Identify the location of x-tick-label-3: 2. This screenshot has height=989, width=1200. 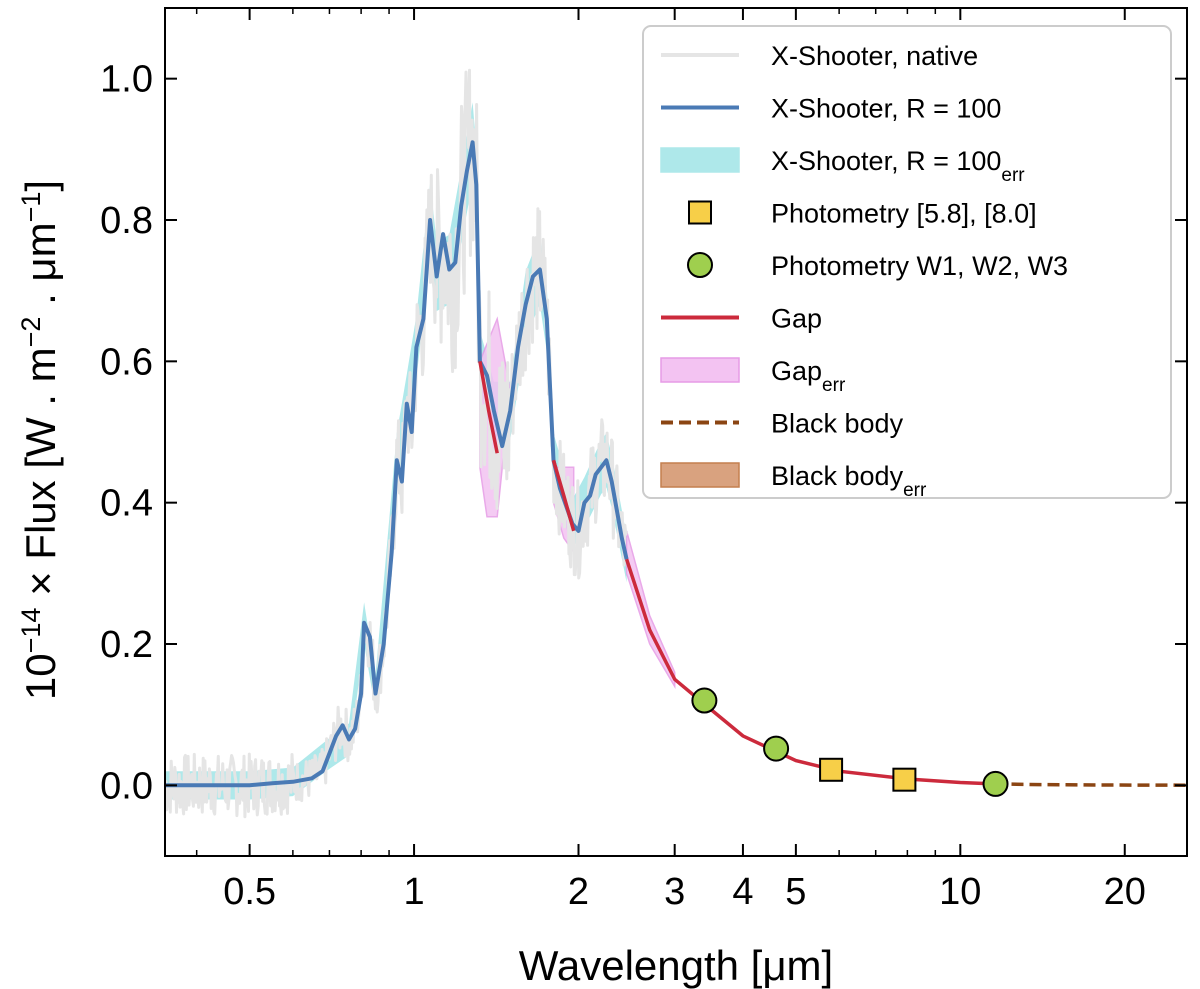
(578, 892).